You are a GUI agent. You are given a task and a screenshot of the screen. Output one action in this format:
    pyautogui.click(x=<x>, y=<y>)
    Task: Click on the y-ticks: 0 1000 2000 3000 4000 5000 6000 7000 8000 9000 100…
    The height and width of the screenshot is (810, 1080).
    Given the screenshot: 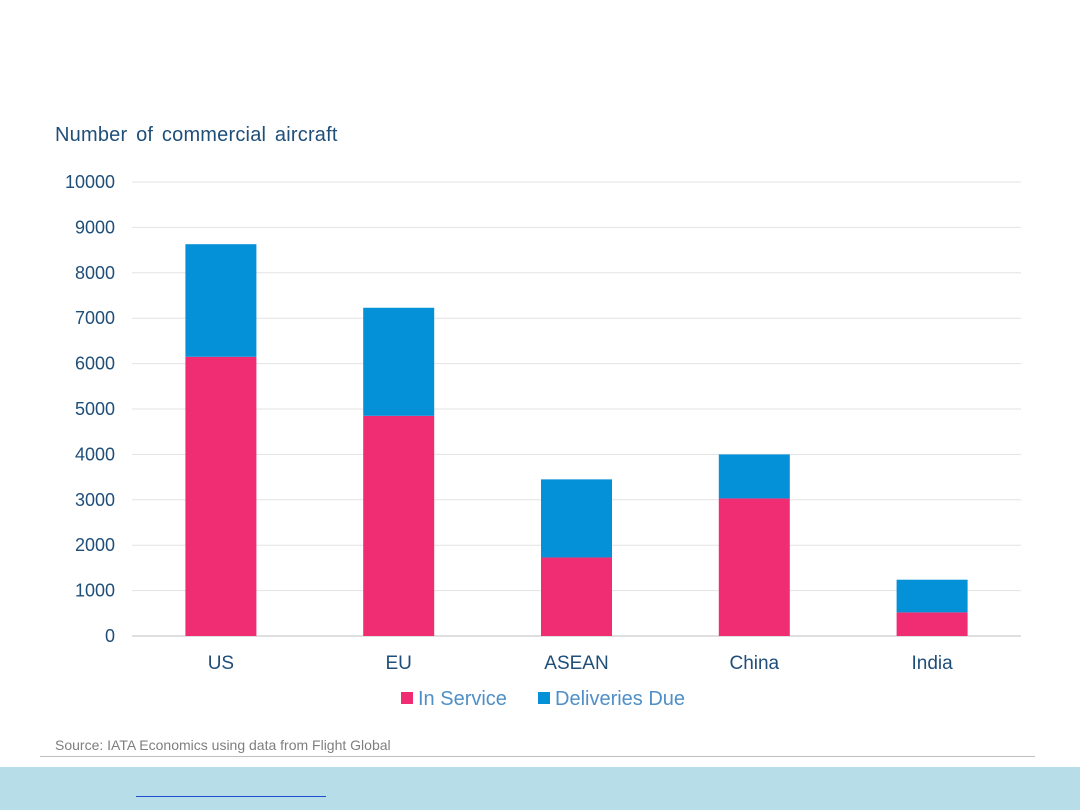 What is the action you would take?
    pyautogui.click(x=90, y=409)
    